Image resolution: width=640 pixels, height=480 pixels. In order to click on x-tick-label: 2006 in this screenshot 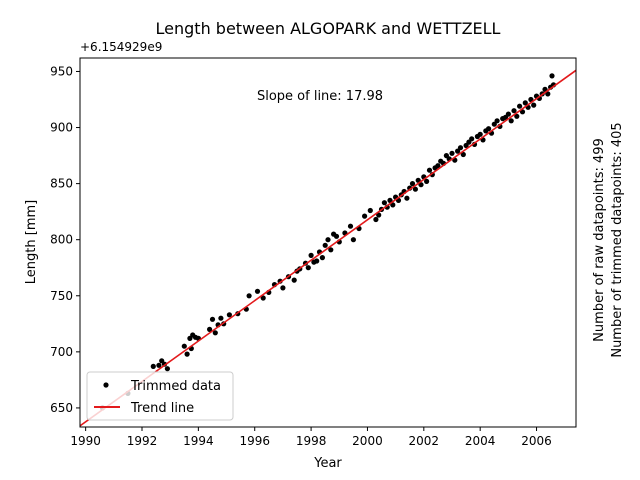, I will do `click(536, 441)`.